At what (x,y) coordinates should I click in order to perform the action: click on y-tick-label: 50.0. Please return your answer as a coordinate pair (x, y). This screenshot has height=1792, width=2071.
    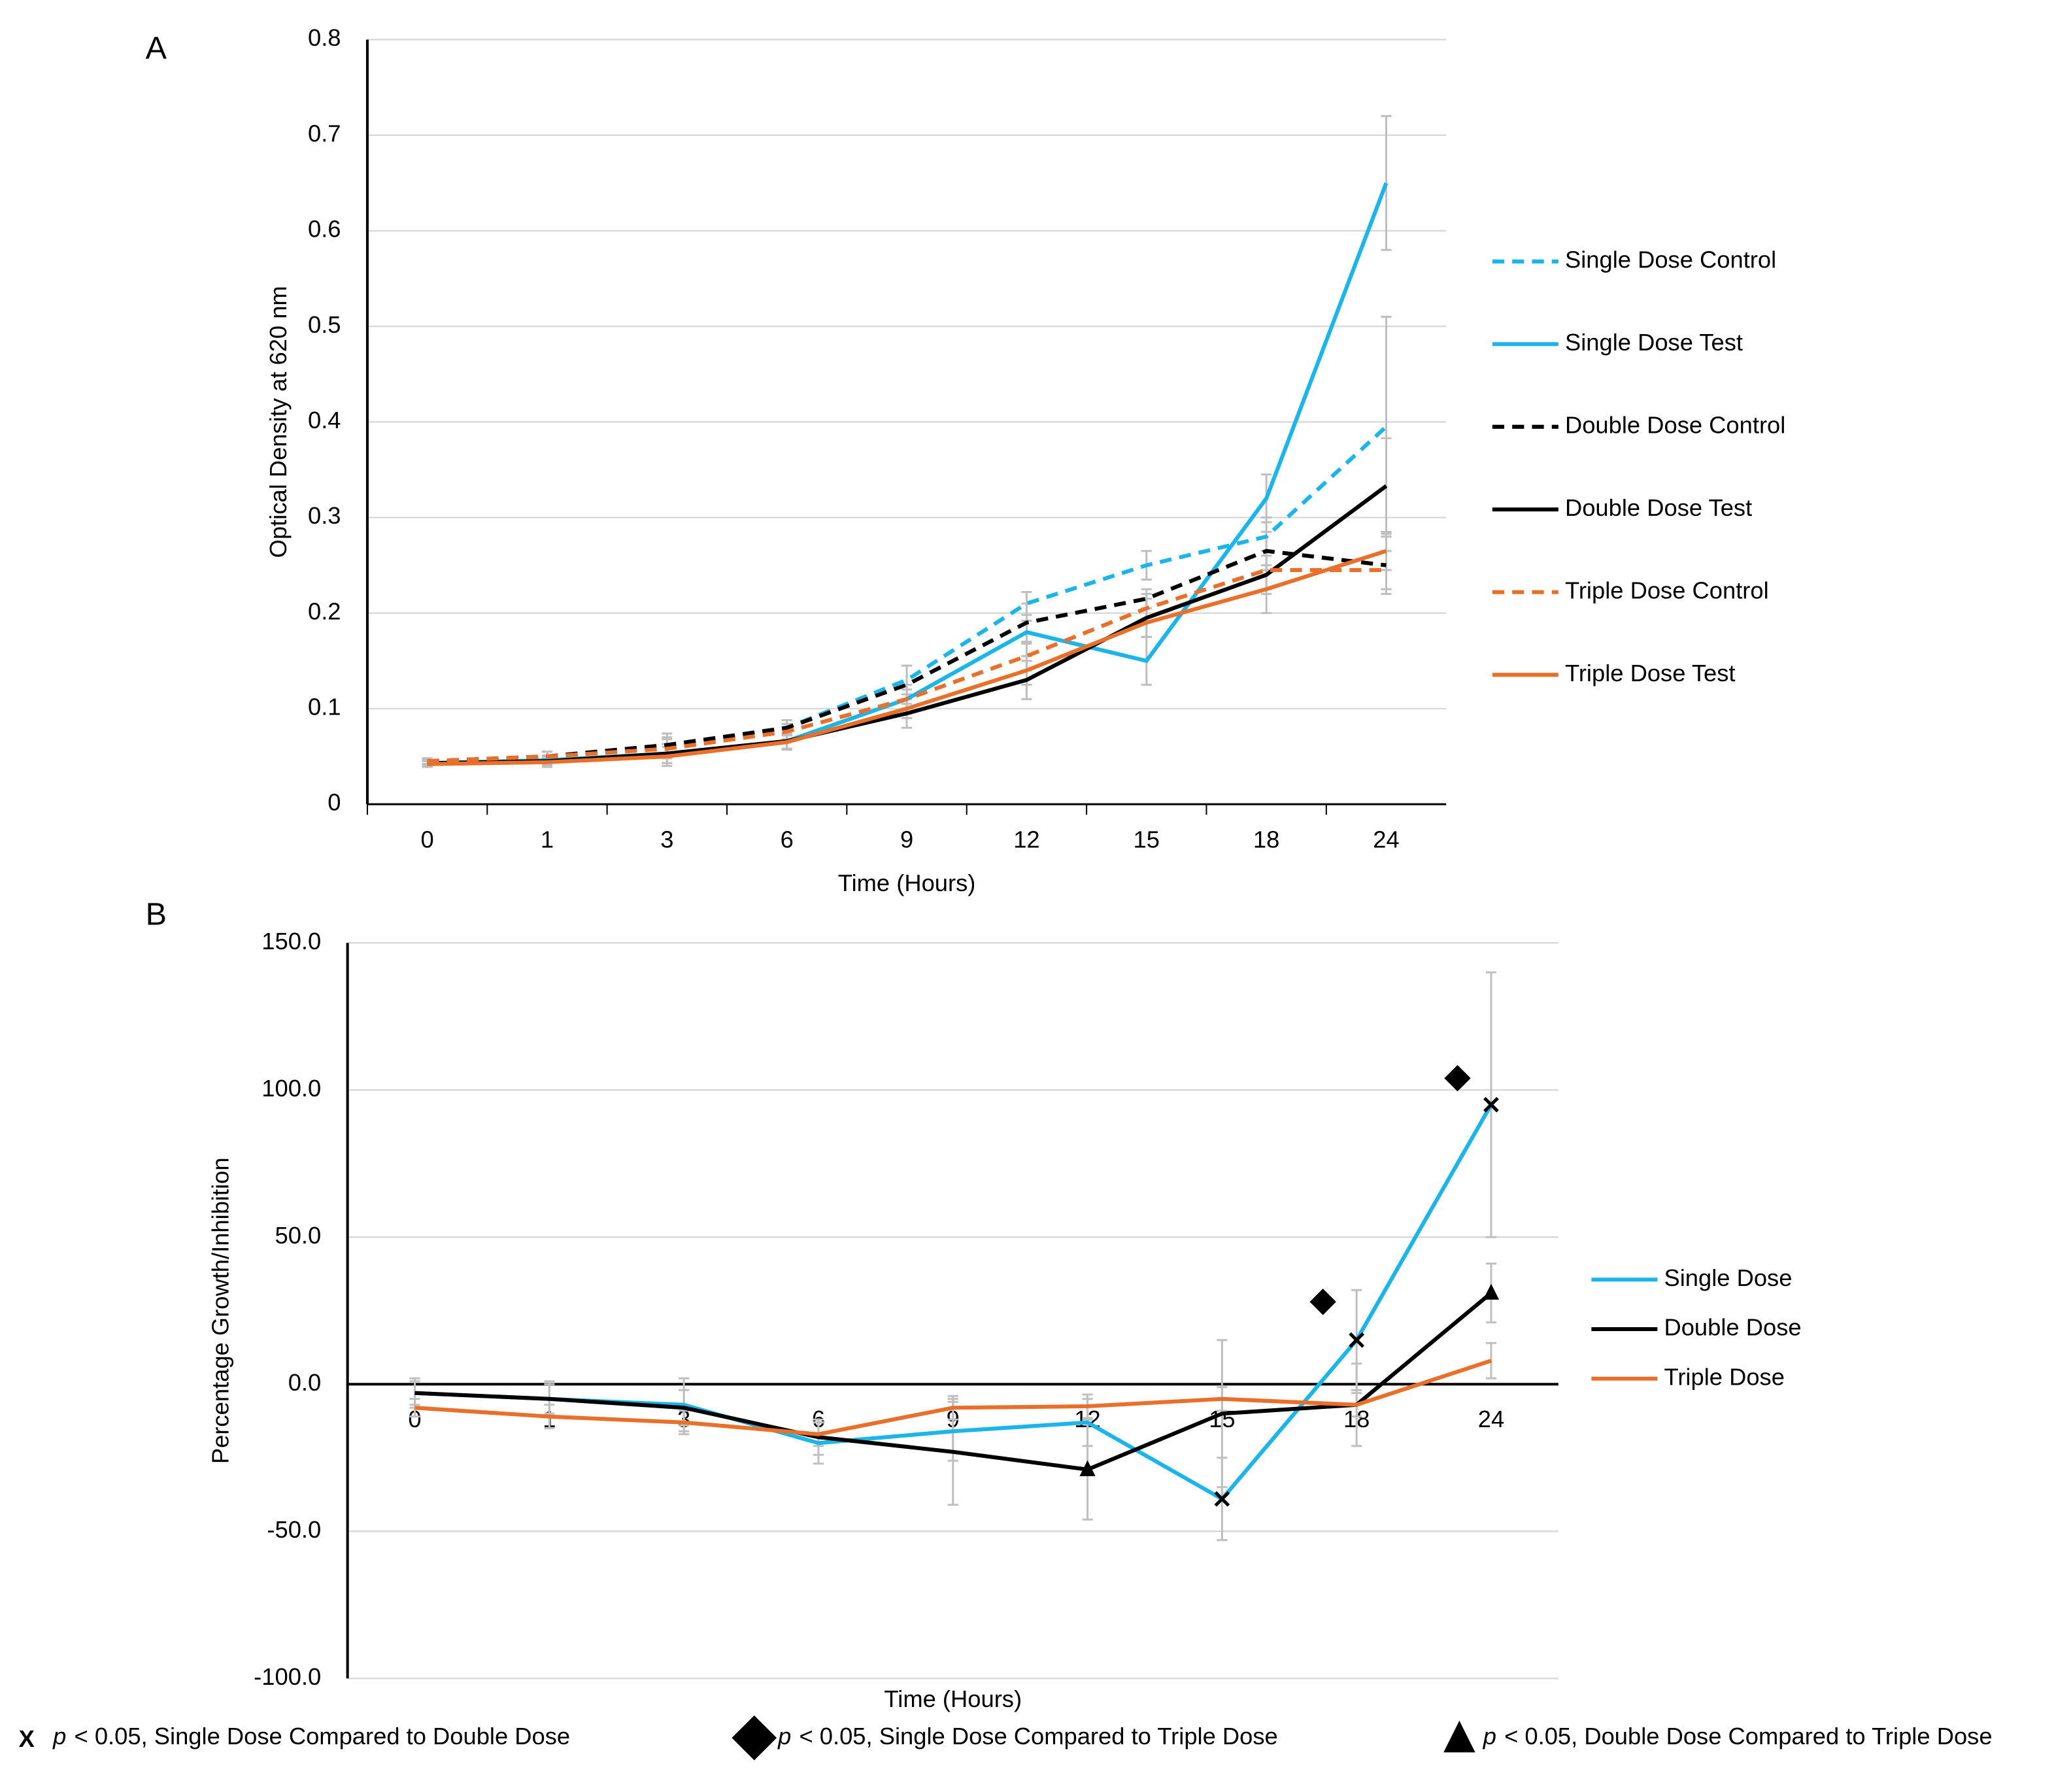
    Looking at the image, I should click on (298, 1235).